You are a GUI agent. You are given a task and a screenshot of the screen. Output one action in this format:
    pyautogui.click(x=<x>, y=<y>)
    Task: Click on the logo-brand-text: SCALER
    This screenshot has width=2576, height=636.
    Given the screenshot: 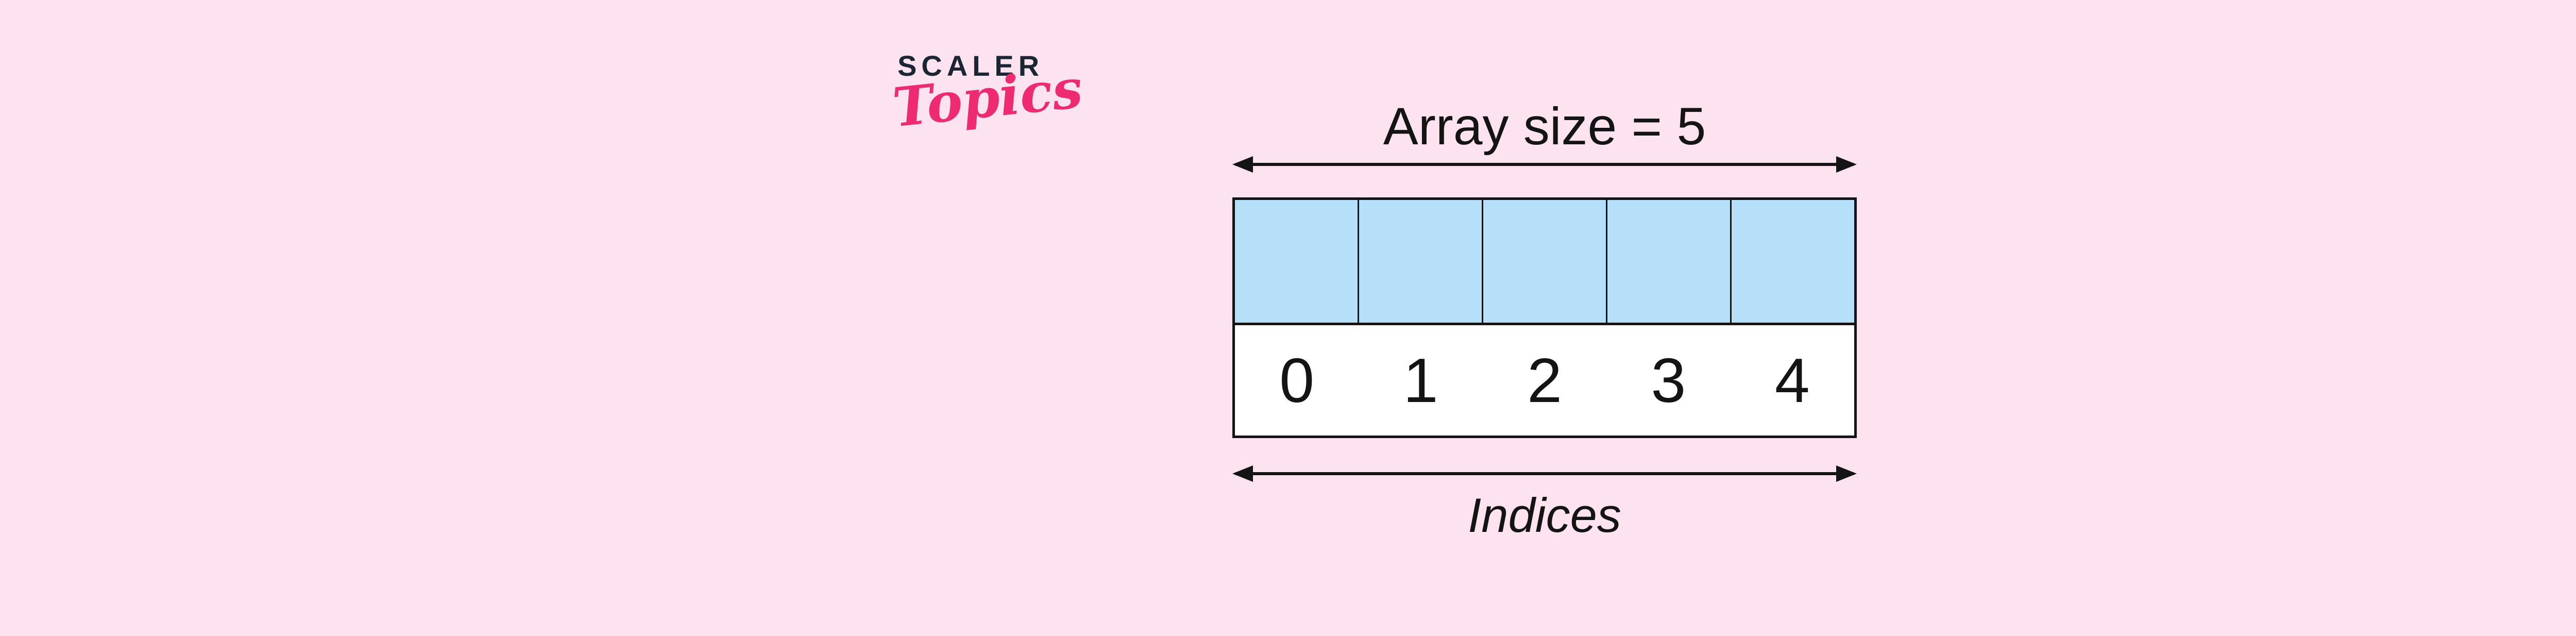 What is the action you would take?
    pyautogui.click(x=970, y=65)
    